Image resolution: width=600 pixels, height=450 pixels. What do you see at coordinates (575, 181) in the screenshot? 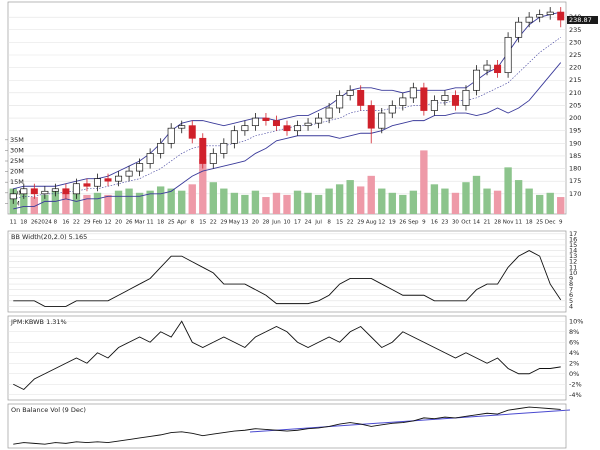
I see `y-tick-label: 175` at bounding box center [575, 181].